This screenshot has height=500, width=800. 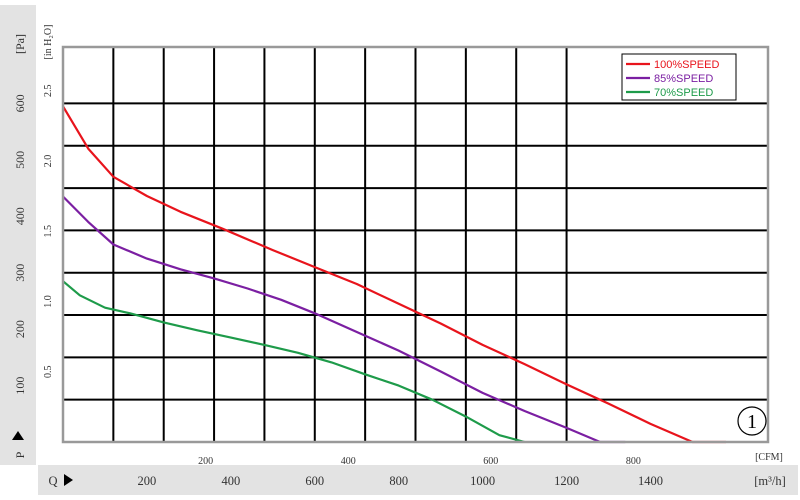 I want to click on x-tick-m3h-800: 800, so click(x=398, y=481).